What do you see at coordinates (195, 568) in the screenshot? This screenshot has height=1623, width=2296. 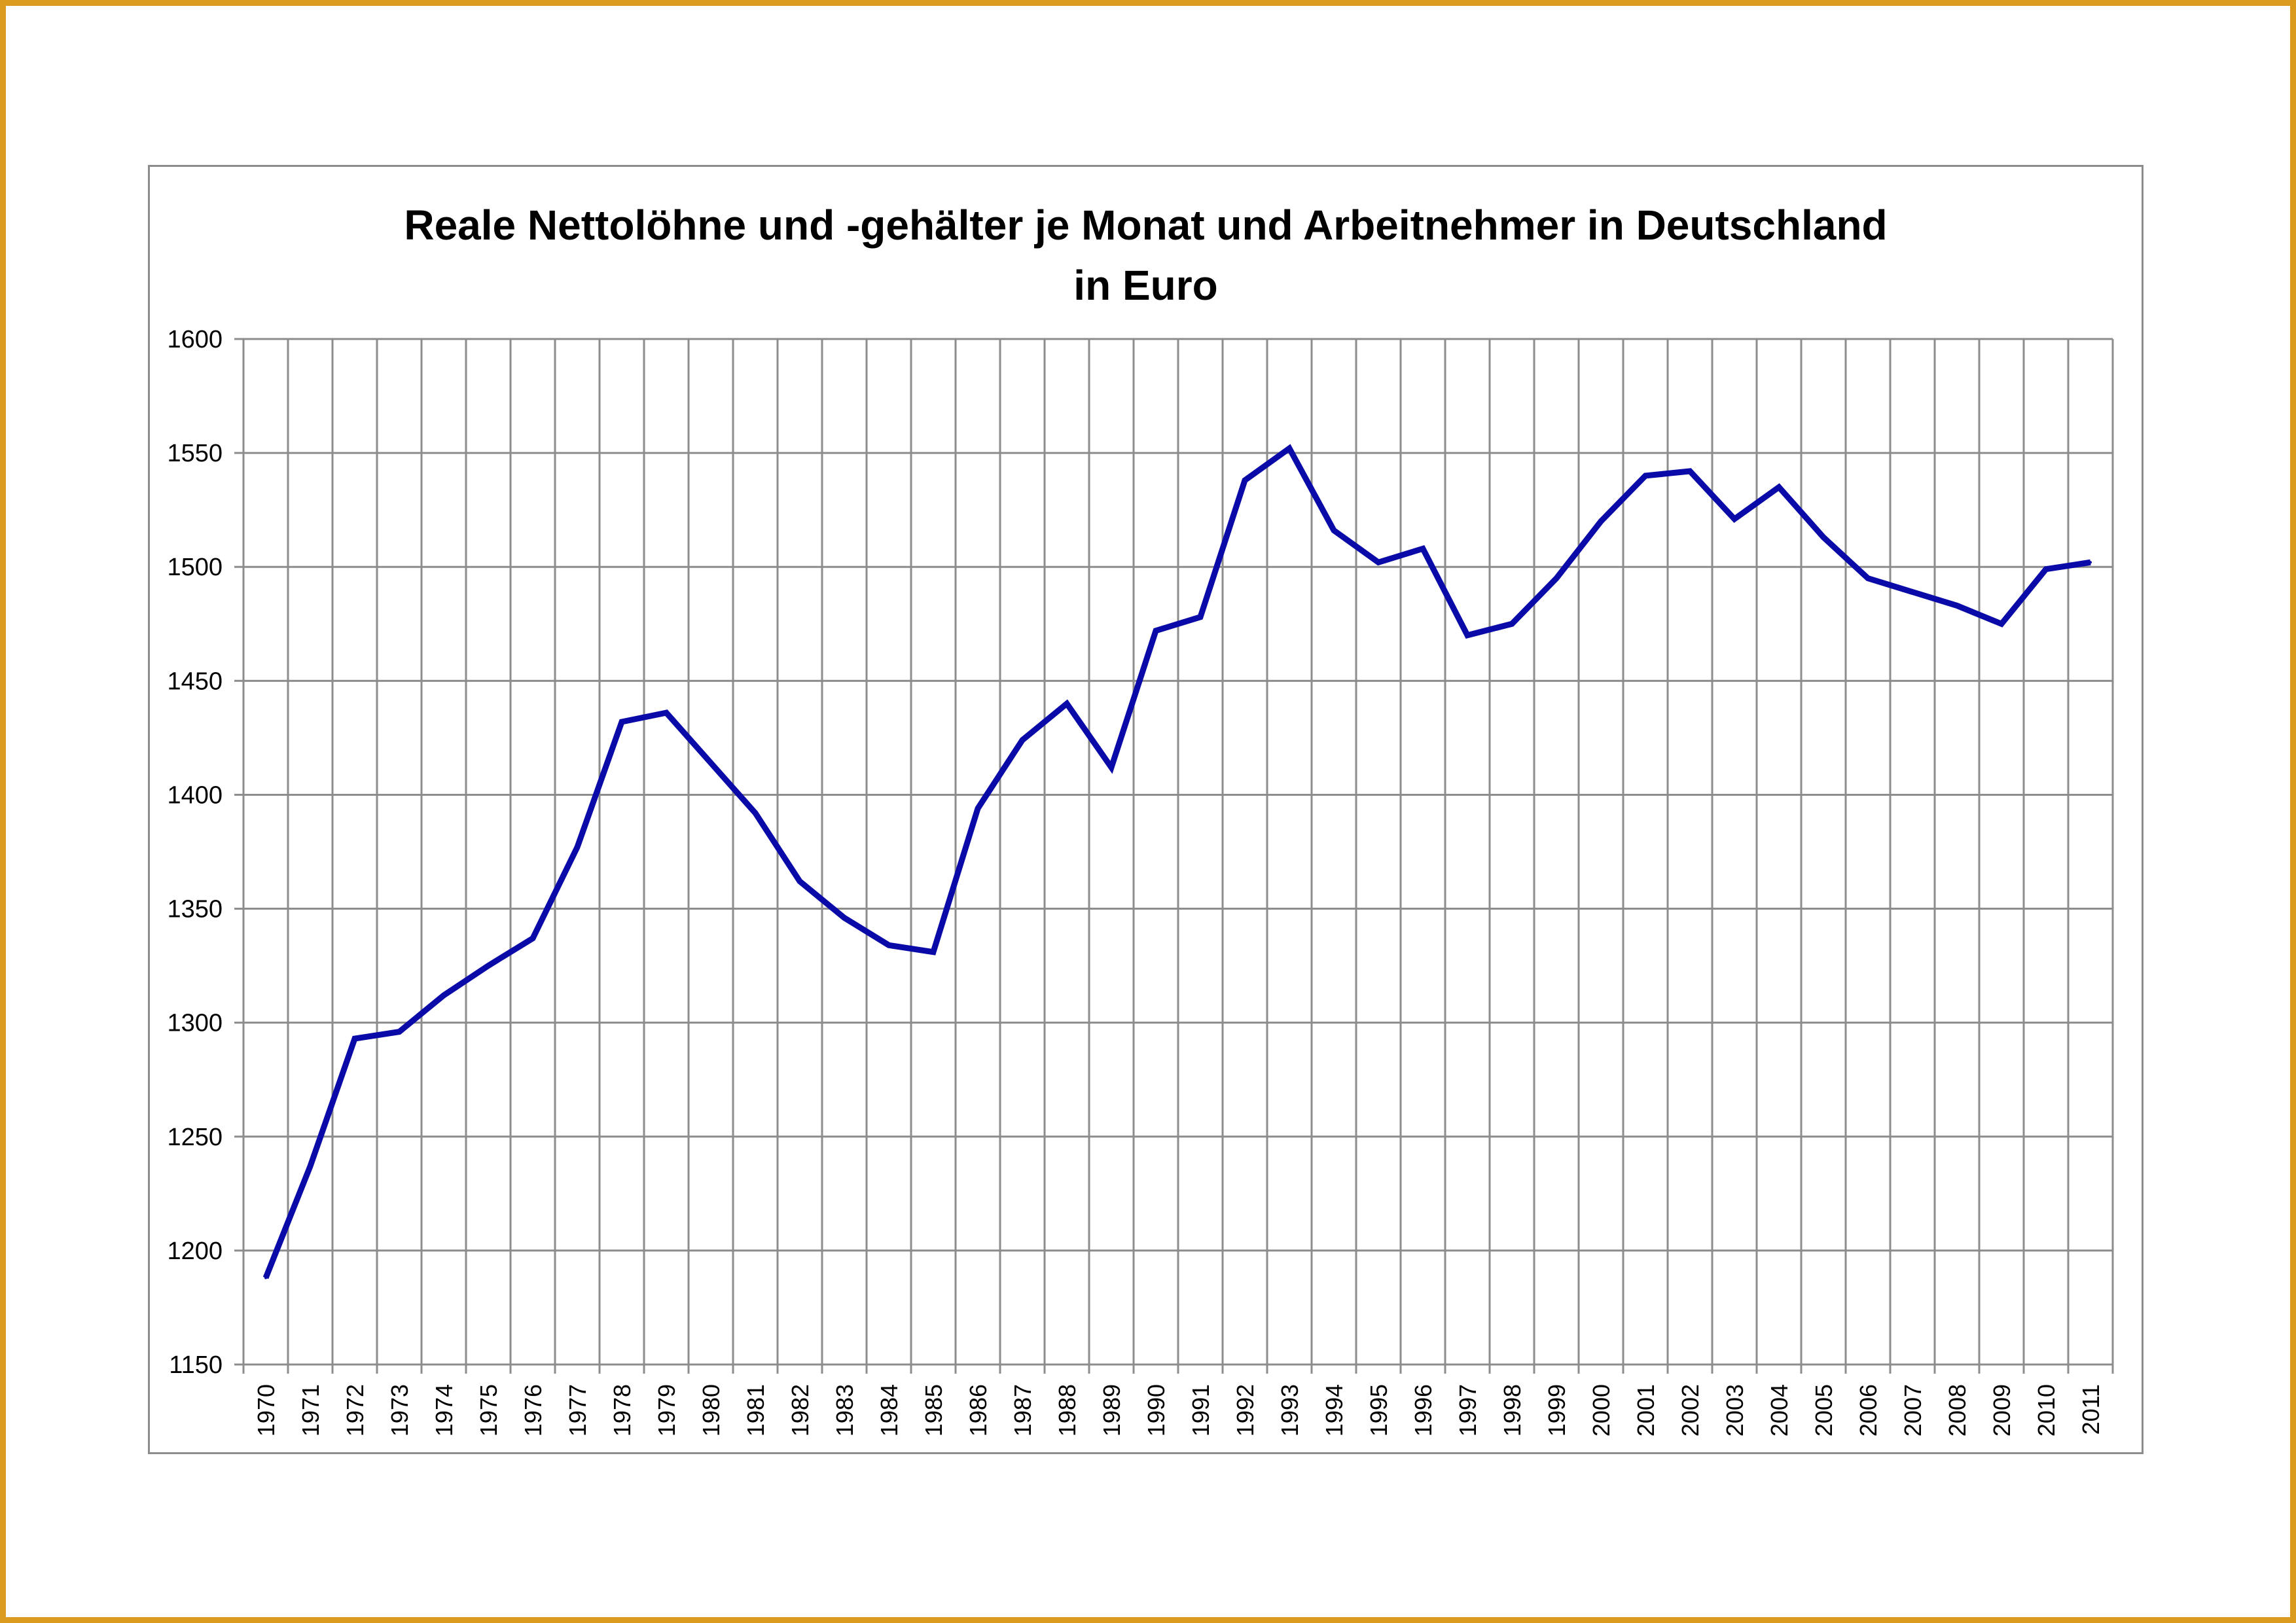 I see `y-tick-label: 1500` at bounding box center [195, 568].